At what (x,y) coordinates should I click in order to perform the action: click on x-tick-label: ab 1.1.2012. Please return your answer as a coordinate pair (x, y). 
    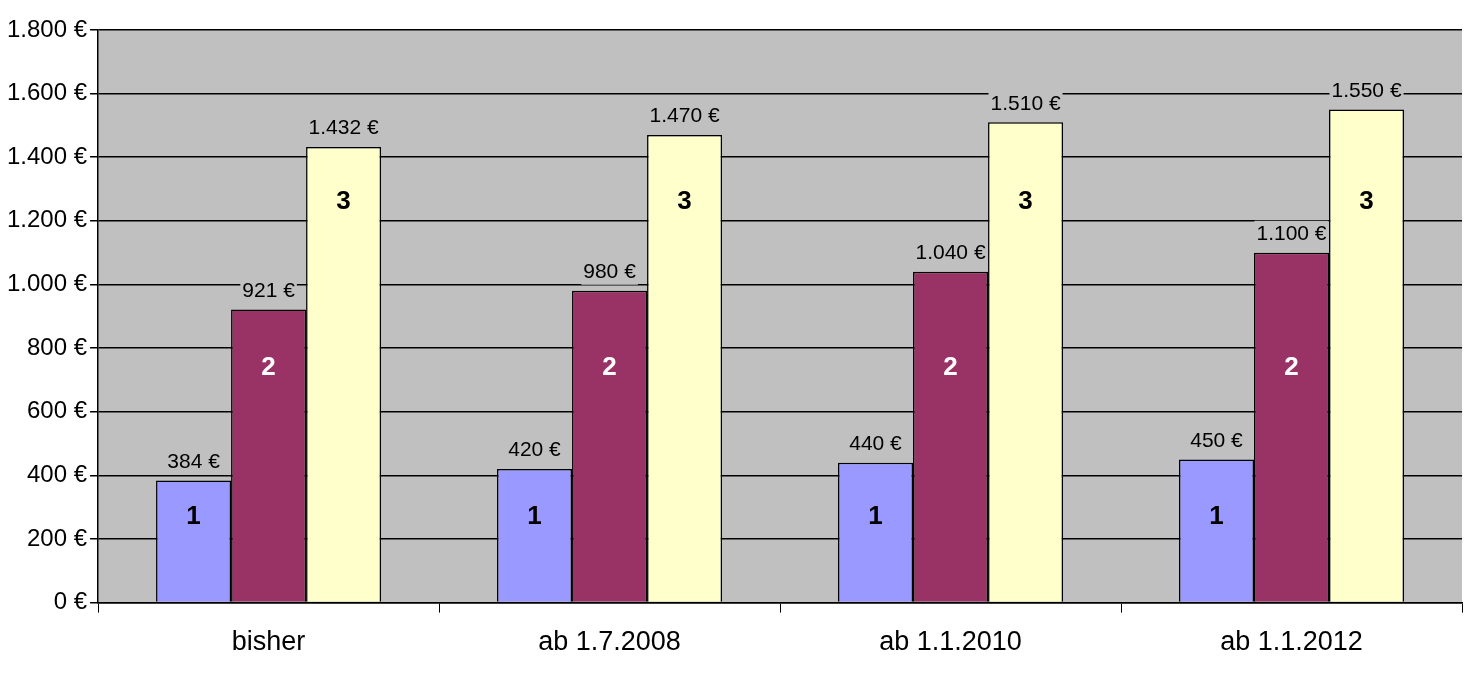
    Looking at the image, I should click on (1291, 641).